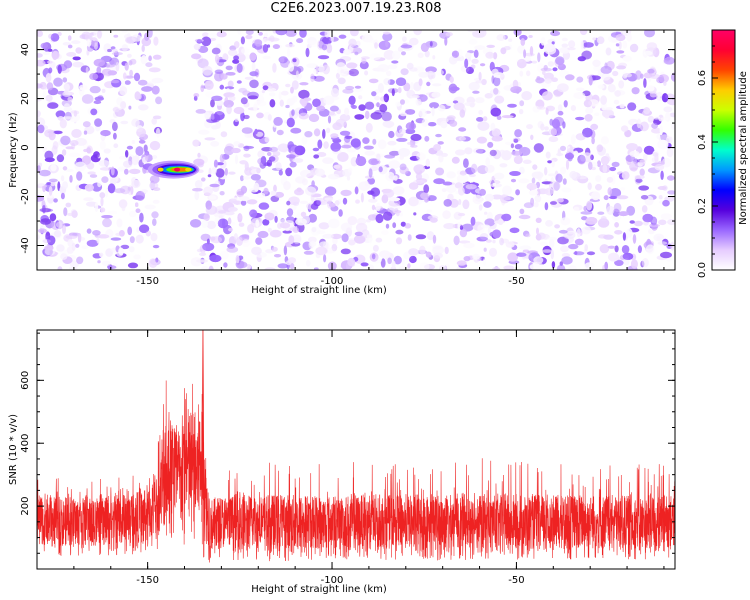  Describe the element at coordinates (25, 147) in the screenshot. I see `top-y-tick-label: 0` at that location.